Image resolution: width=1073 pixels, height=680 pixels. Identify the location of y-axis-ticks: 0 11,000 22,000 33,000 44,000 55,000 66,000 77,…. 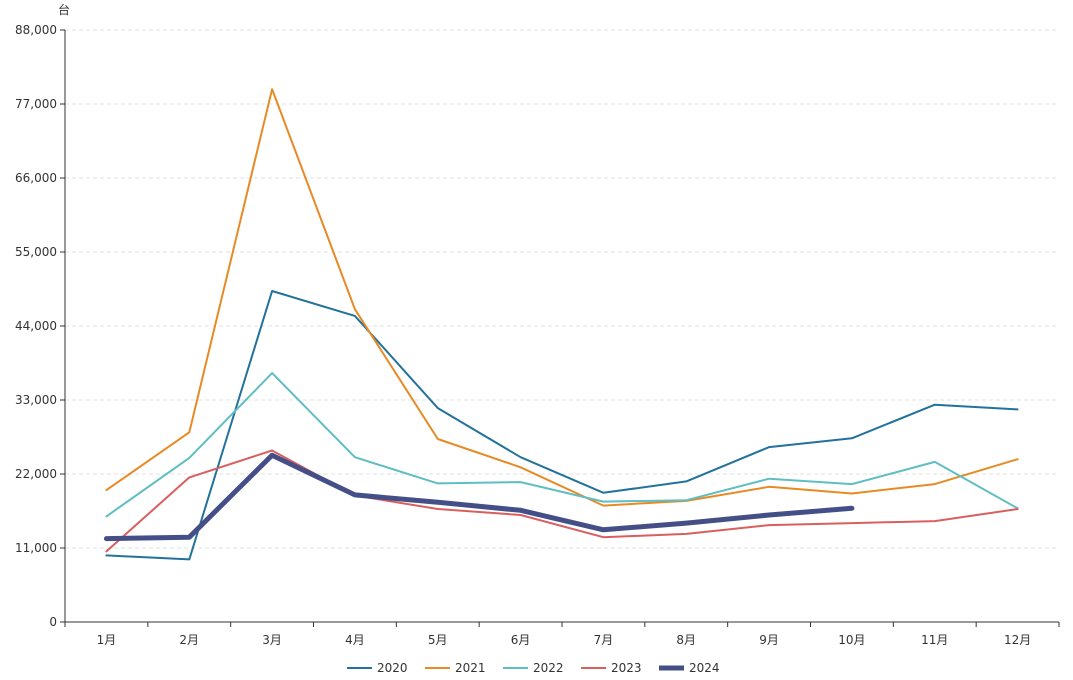
(40, 326).